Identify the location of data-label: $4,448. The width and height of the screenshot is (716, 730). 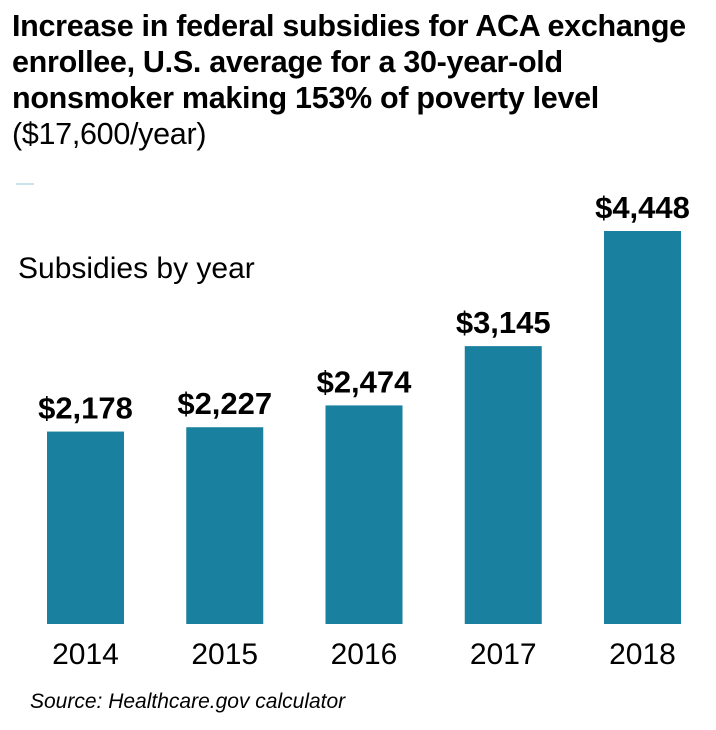
(642, 207).